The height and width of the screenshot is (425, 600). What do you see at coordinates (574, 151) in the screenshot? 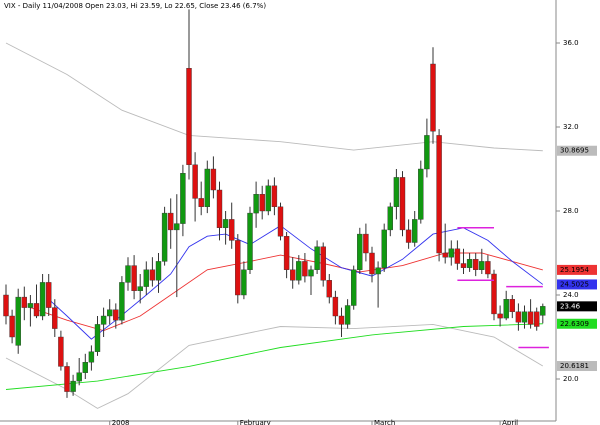
I see `price-label: 30.8695` at bounding box center [574, 151].